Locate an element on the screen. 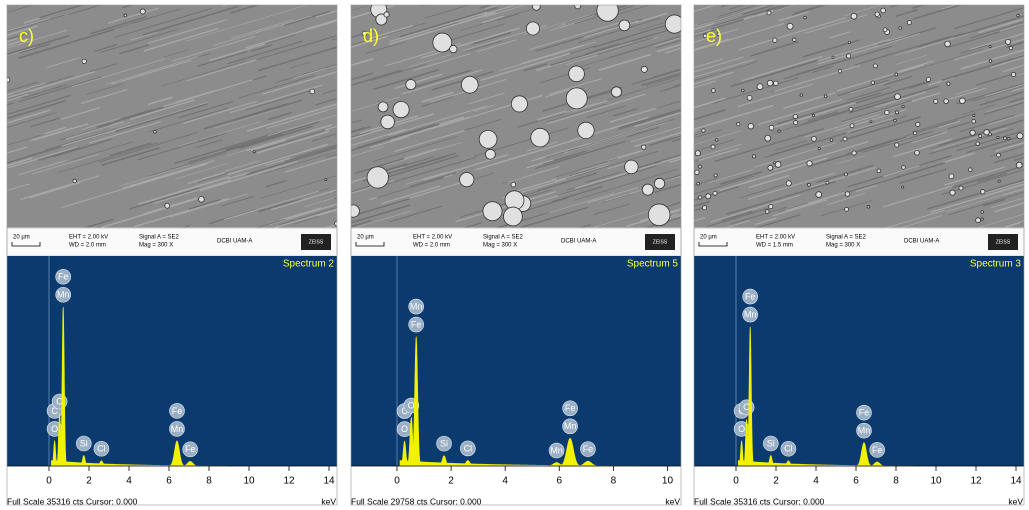  element-label: O is located at coordinates (746, 407).